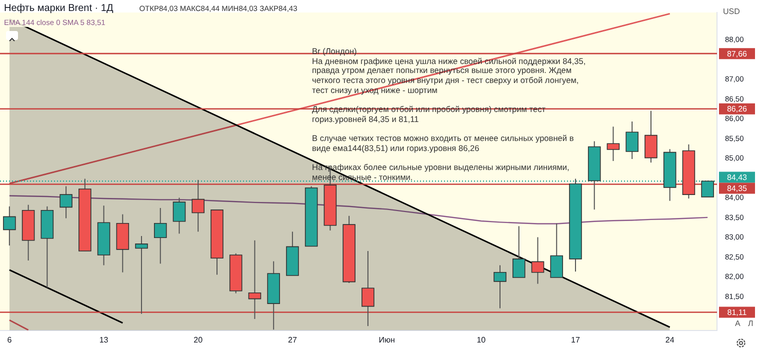  What do you see at coordinates (9, 339) in the screenshot?
I see `x-tick-label: 6` at bounding box center [9, 339].